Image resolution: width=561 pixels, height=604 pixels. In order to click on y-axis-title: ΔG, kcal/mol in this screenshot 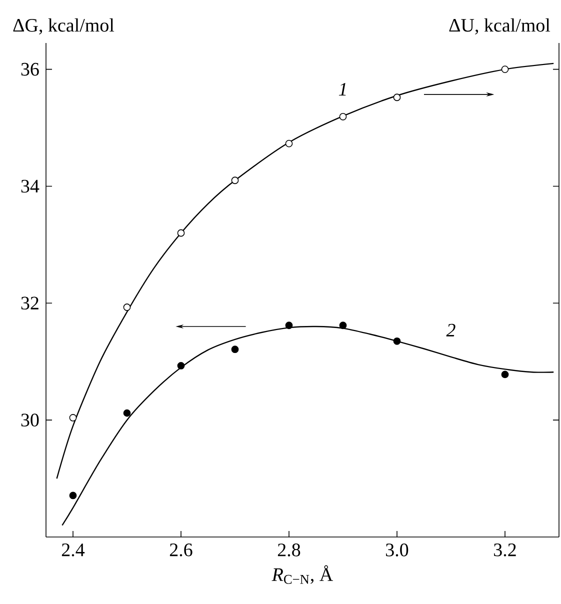, I will do `click(63, 26)`.